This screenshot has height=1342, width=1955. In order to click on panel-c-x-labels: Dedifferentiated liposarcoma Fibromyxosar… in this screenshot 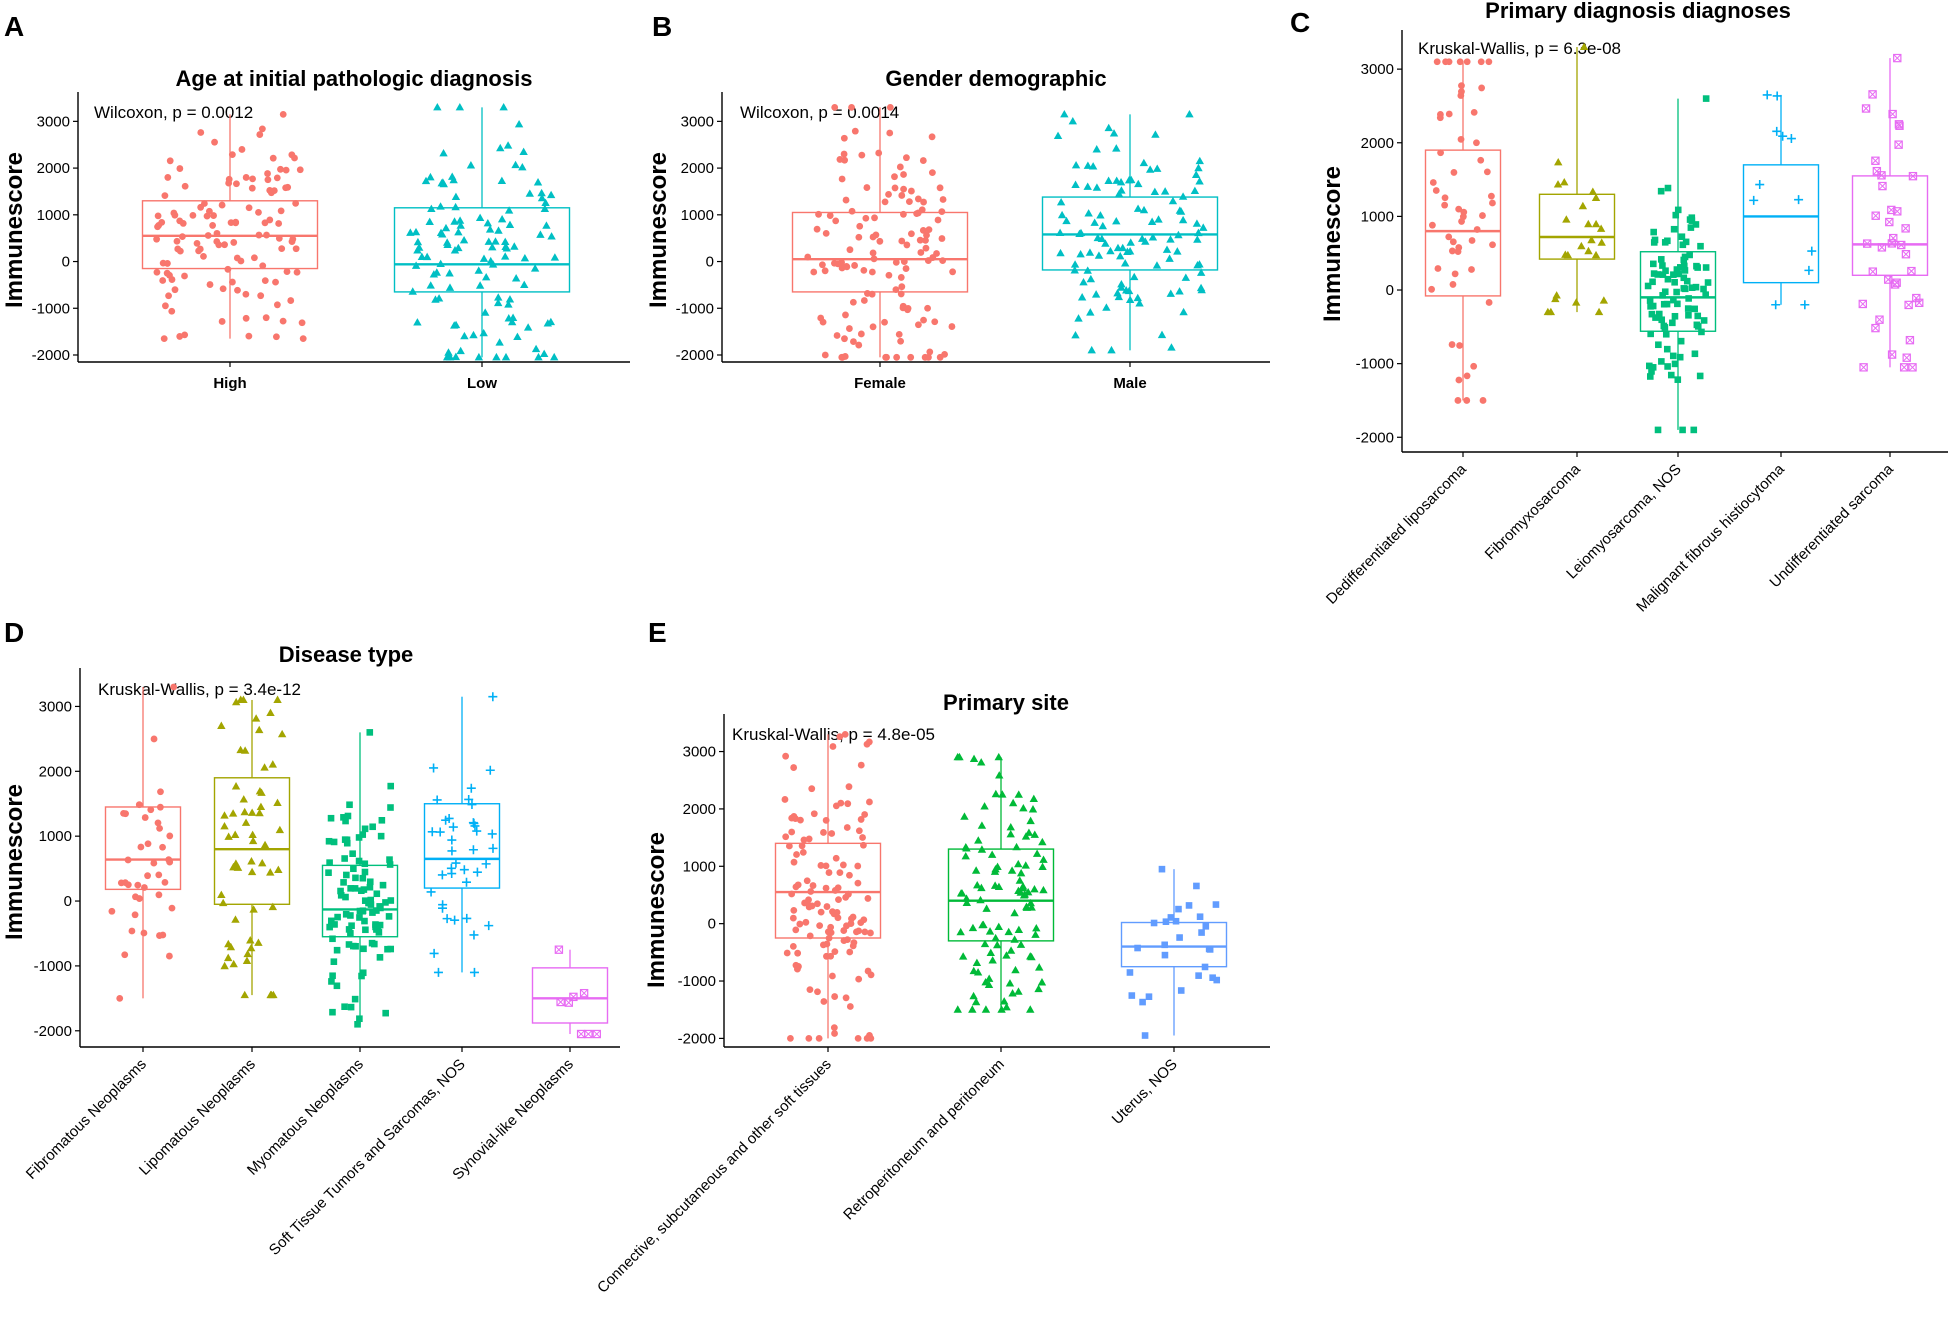, I will do `click(1610, 537)`.